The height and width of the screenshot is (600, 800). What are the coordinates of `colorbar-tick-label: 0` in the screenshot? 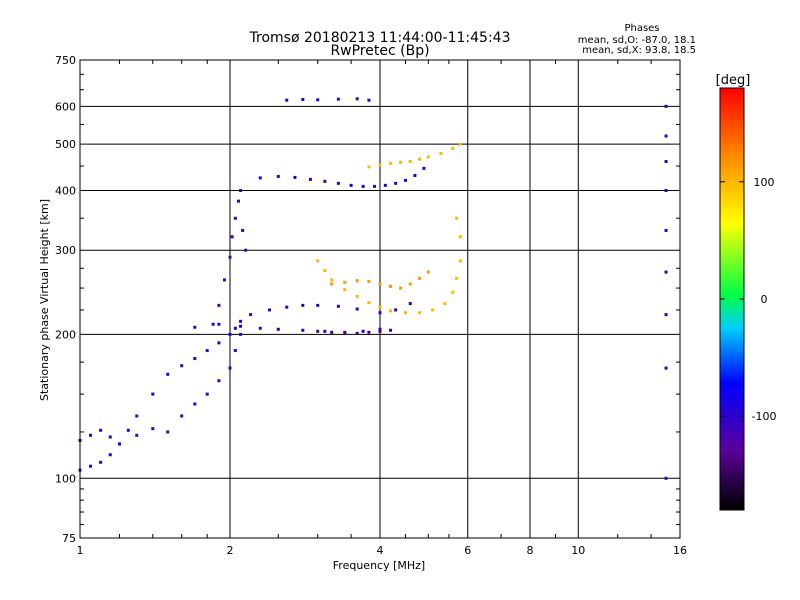 It's located at (764, 299).